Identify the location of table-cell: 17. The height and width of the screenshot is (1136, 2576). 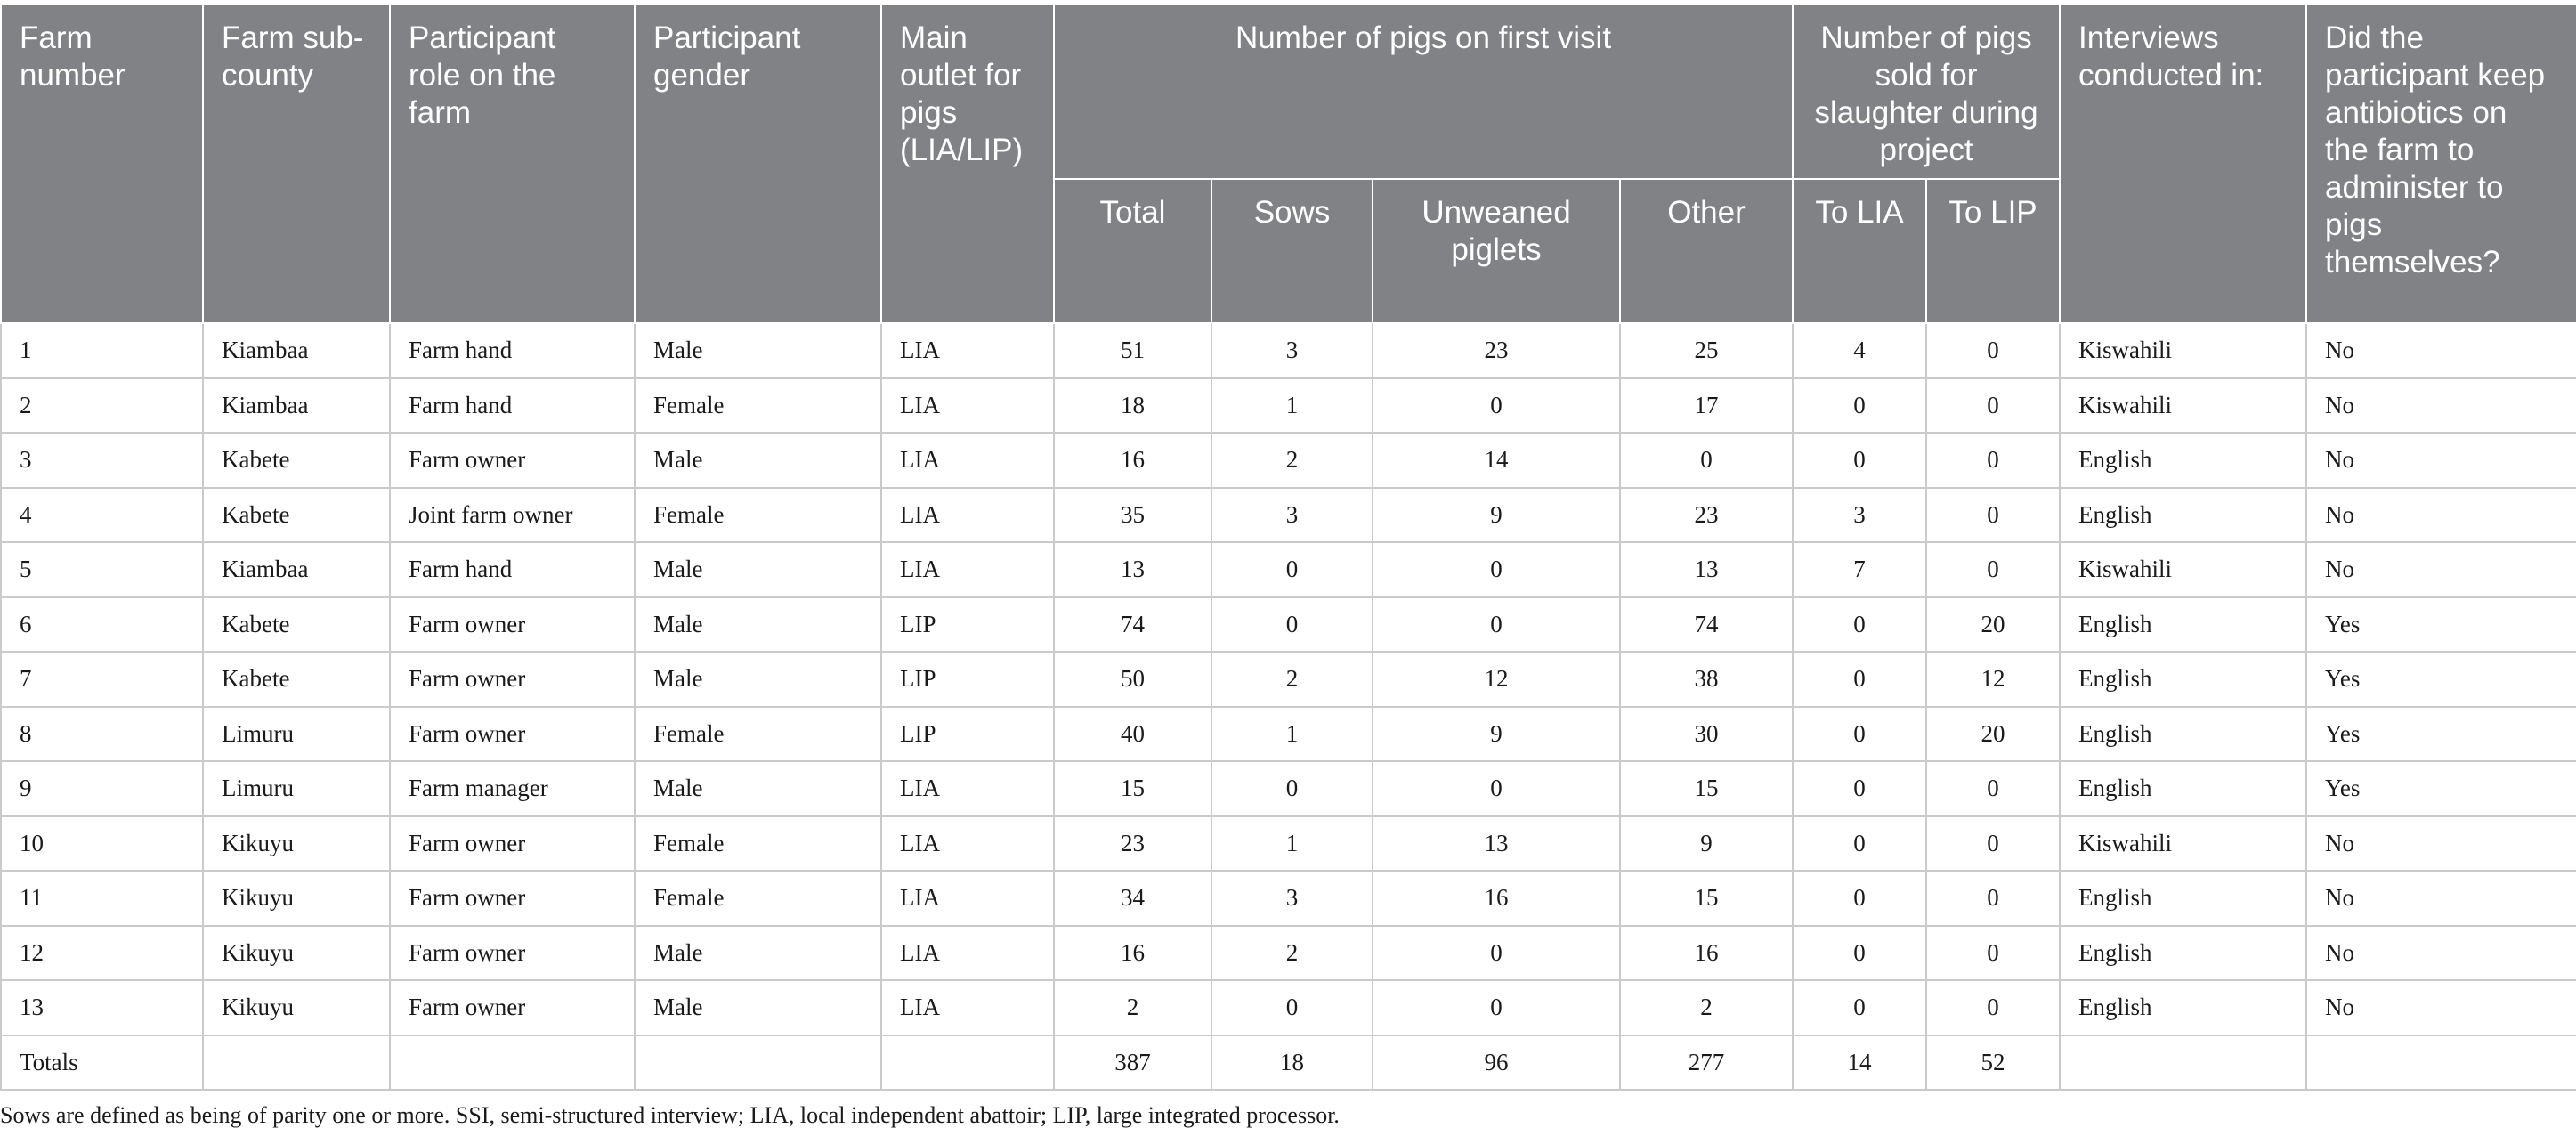
(1706, 405).